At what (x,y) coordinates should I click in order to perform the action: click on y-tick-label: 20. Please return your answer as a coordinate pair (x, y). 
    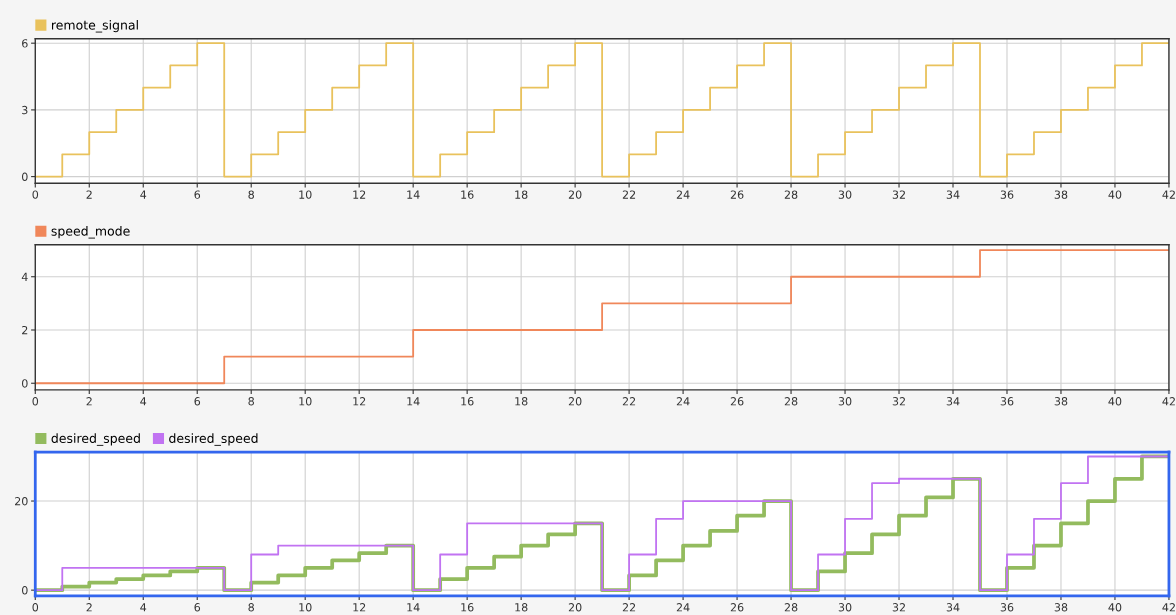
    Looking at the image, I should click on (21, 501).